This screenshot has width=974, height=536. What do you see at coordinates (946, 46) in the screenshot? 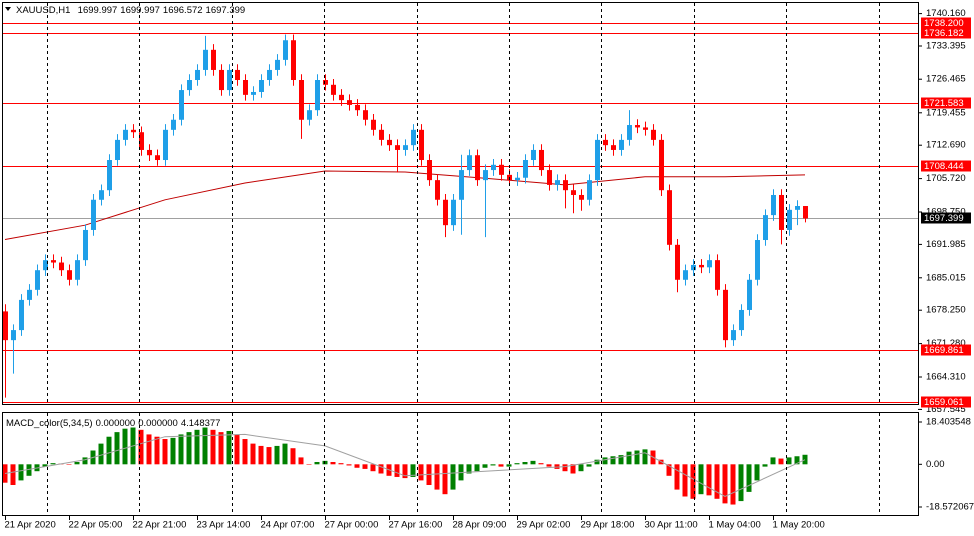
I see `y-tick-label: 1733.395` at bounding box center [946, 46].